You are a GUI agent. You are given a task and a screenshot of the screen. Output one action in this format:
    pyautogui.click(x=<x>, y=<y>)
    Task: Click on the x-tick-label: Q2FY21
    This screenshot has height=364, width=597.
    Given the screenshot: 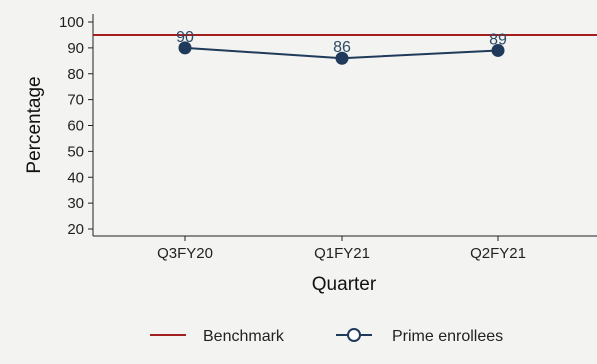 What is the action you would take?
    pyautogui.click(x=498, y=253)
    